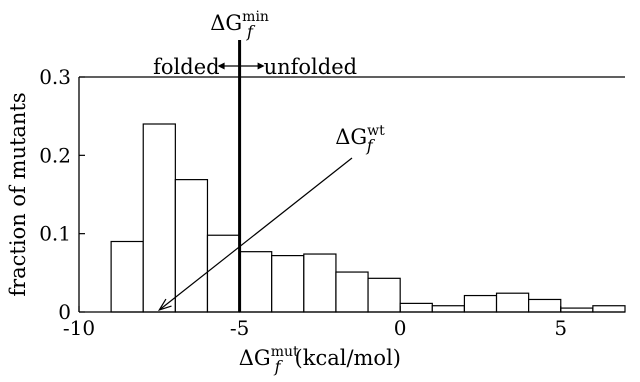 This screenshot has width=640, height=382. Describe the element at coordinates (164, 305) in the screenshot. I see `wildtype-arrowhead` at that location.